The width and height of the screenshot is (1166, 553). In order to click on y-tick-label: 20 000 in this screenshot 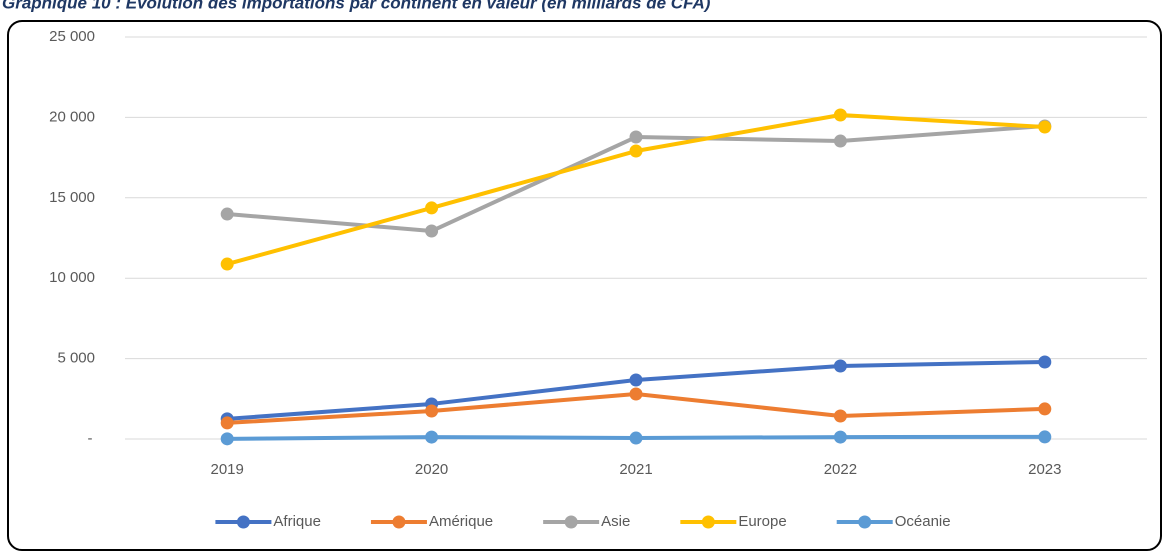, I will do `click(72, 116)`.